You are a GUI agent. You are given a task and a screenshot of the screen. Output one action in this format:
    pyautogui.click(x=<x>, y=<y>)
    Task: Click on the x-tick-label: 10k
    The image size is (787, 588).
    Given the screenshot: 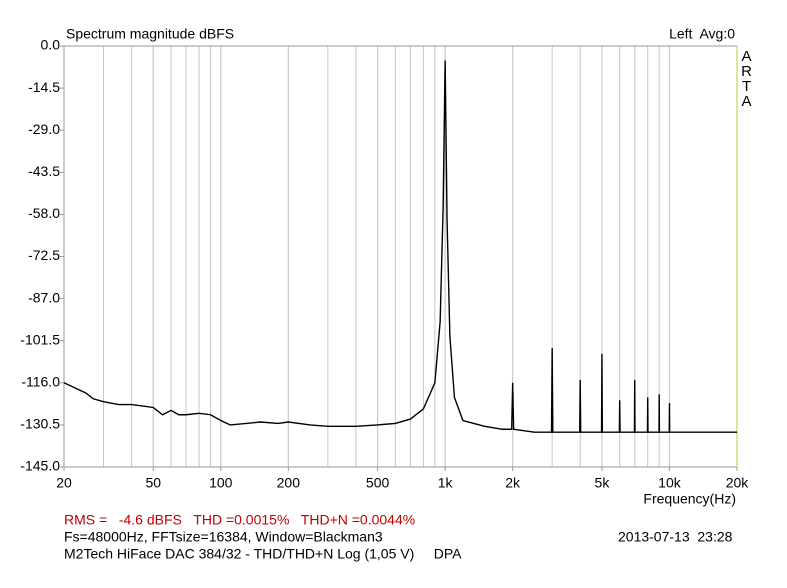 What is the action you would take?
    pyautogui.click(x=670, y=483)
    